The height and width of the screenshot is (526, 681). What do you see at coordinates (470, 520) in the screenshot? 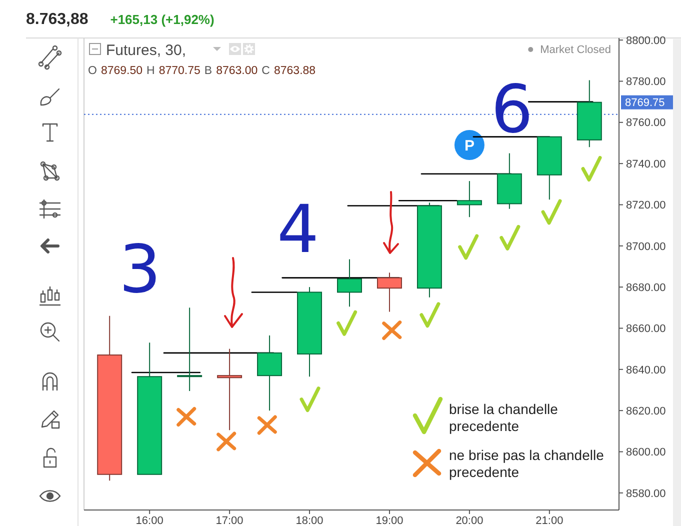
I see `x-tick-label: 20:00` at bounding box center [470, 520].